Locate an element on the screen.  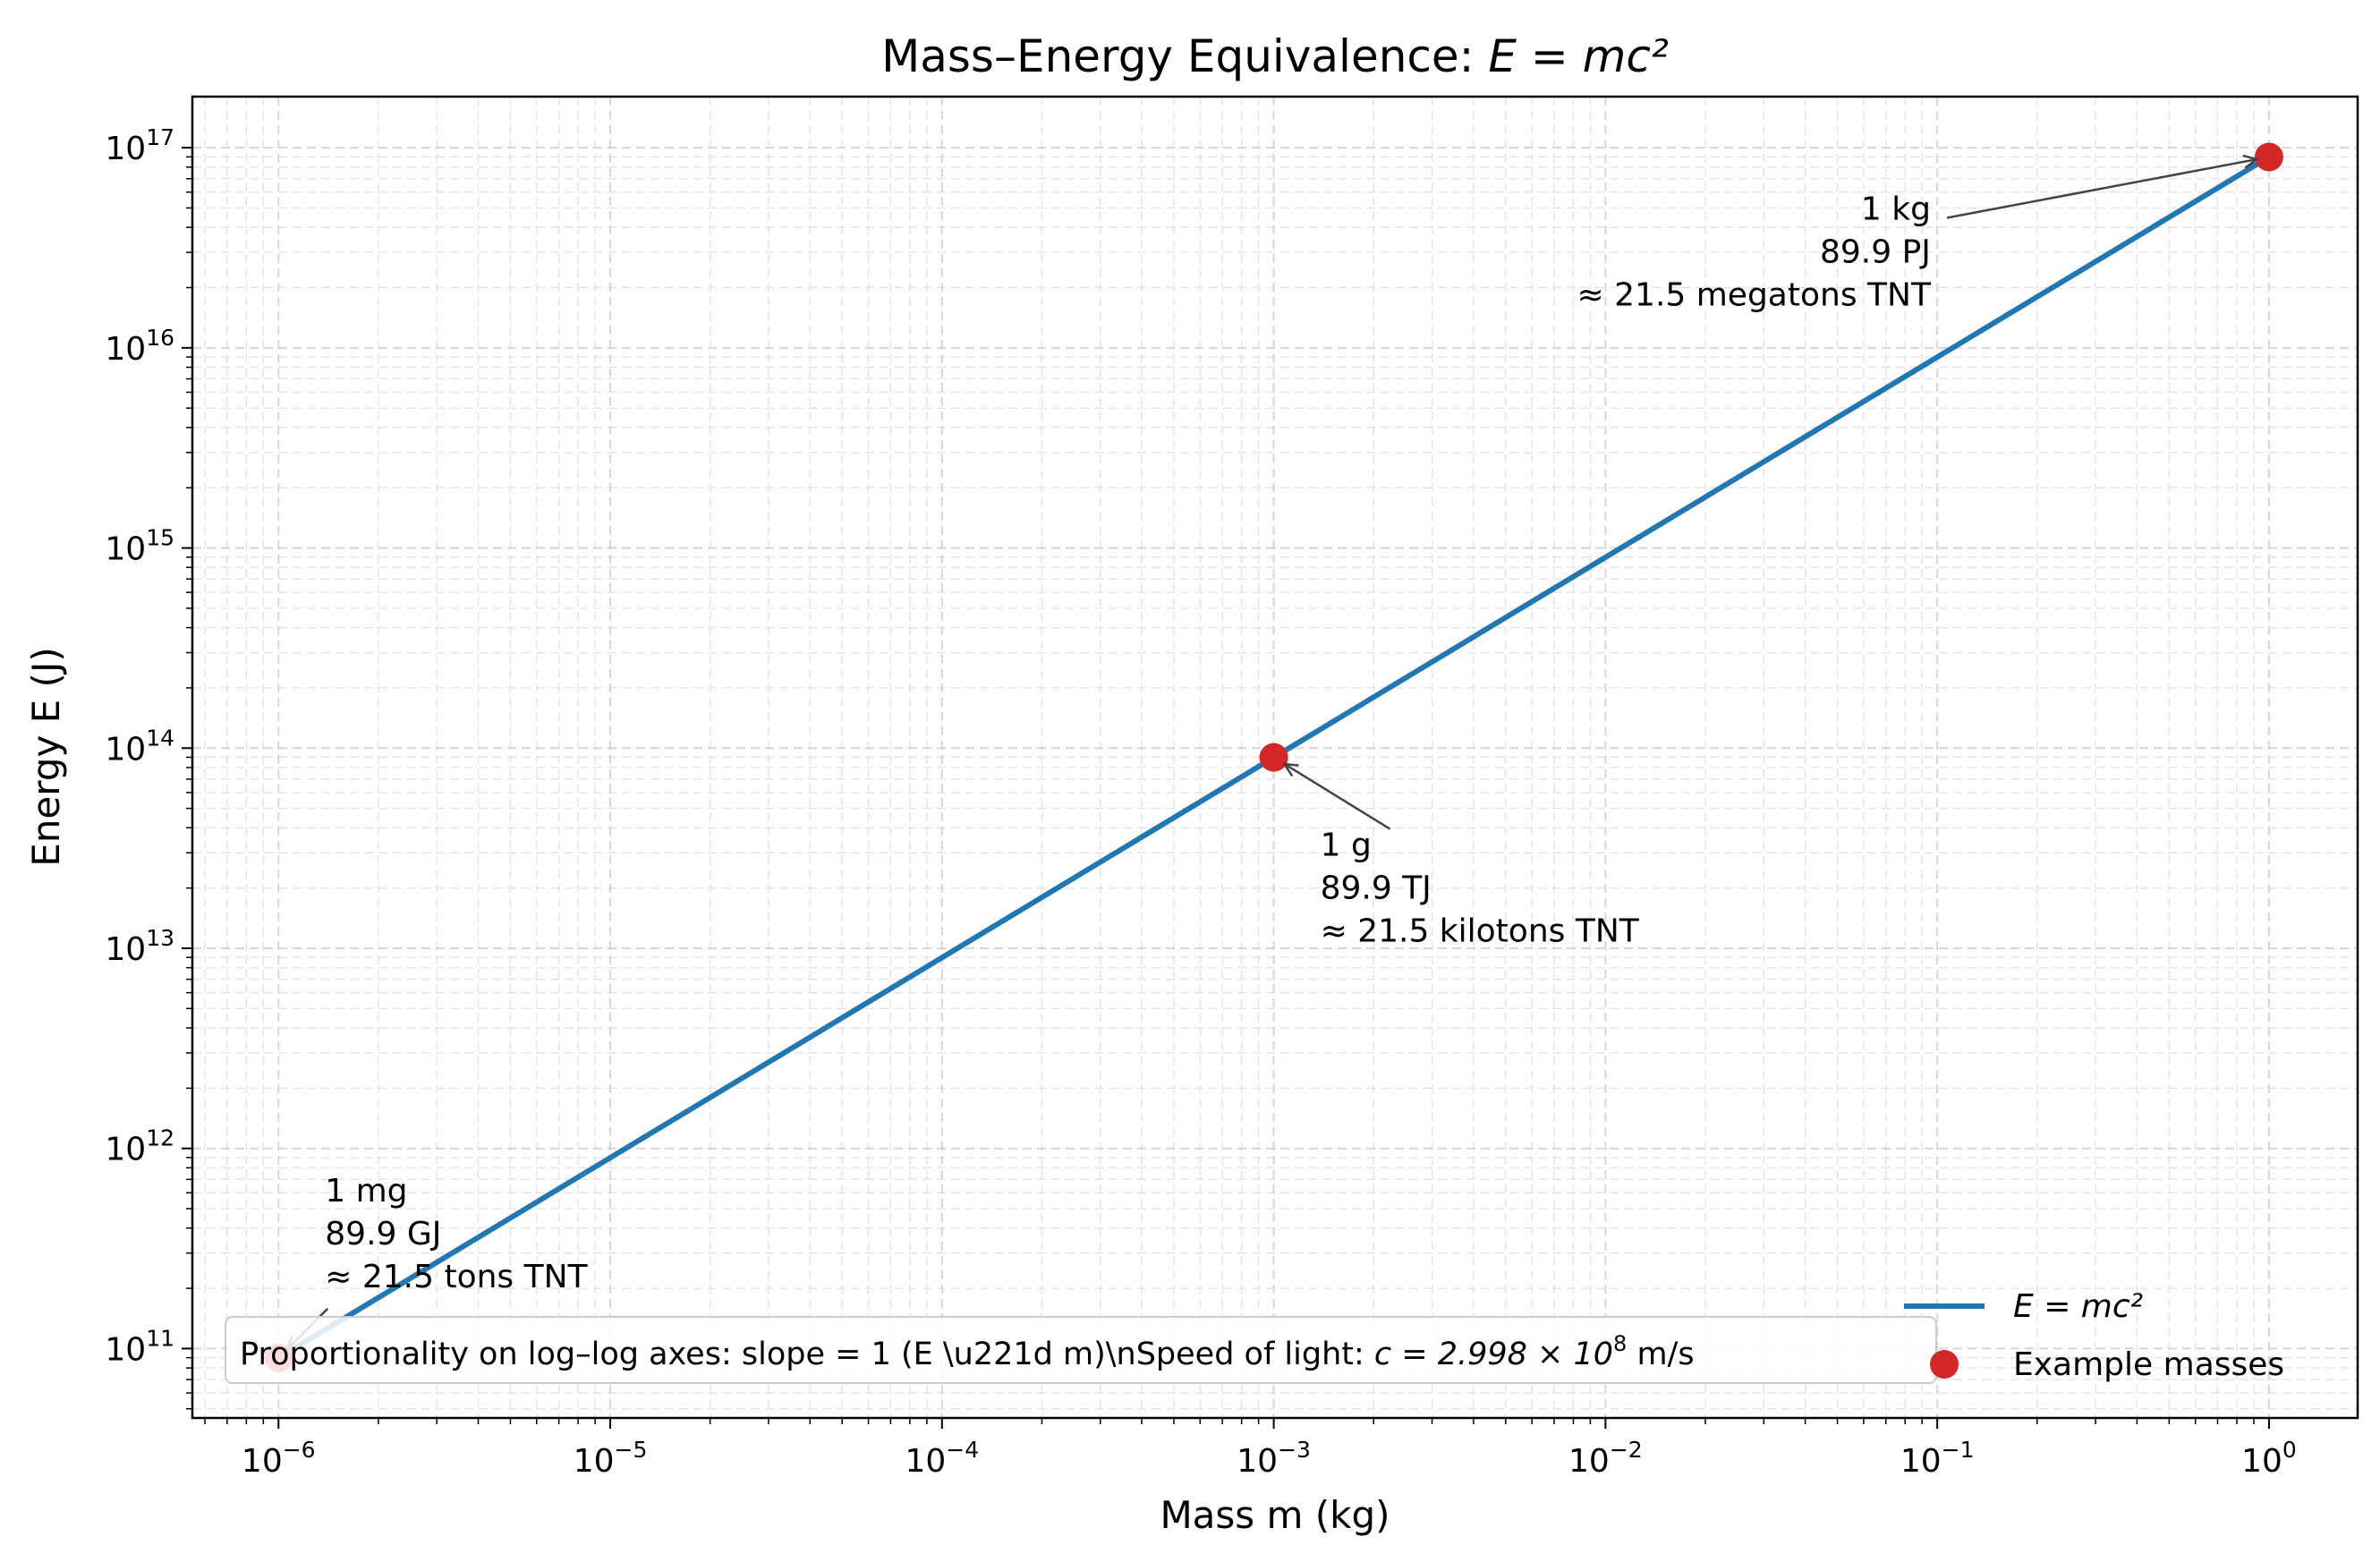
annotation-line: 89.9 GJ is located at coordinates (383, 1234).